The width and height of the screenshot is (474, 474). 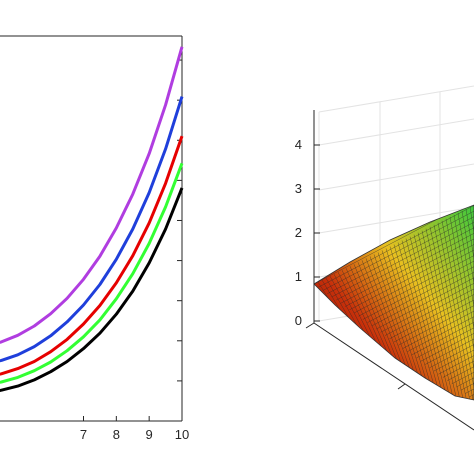 I want to click on x-tick-label: 7, so click(x=83, y=434).